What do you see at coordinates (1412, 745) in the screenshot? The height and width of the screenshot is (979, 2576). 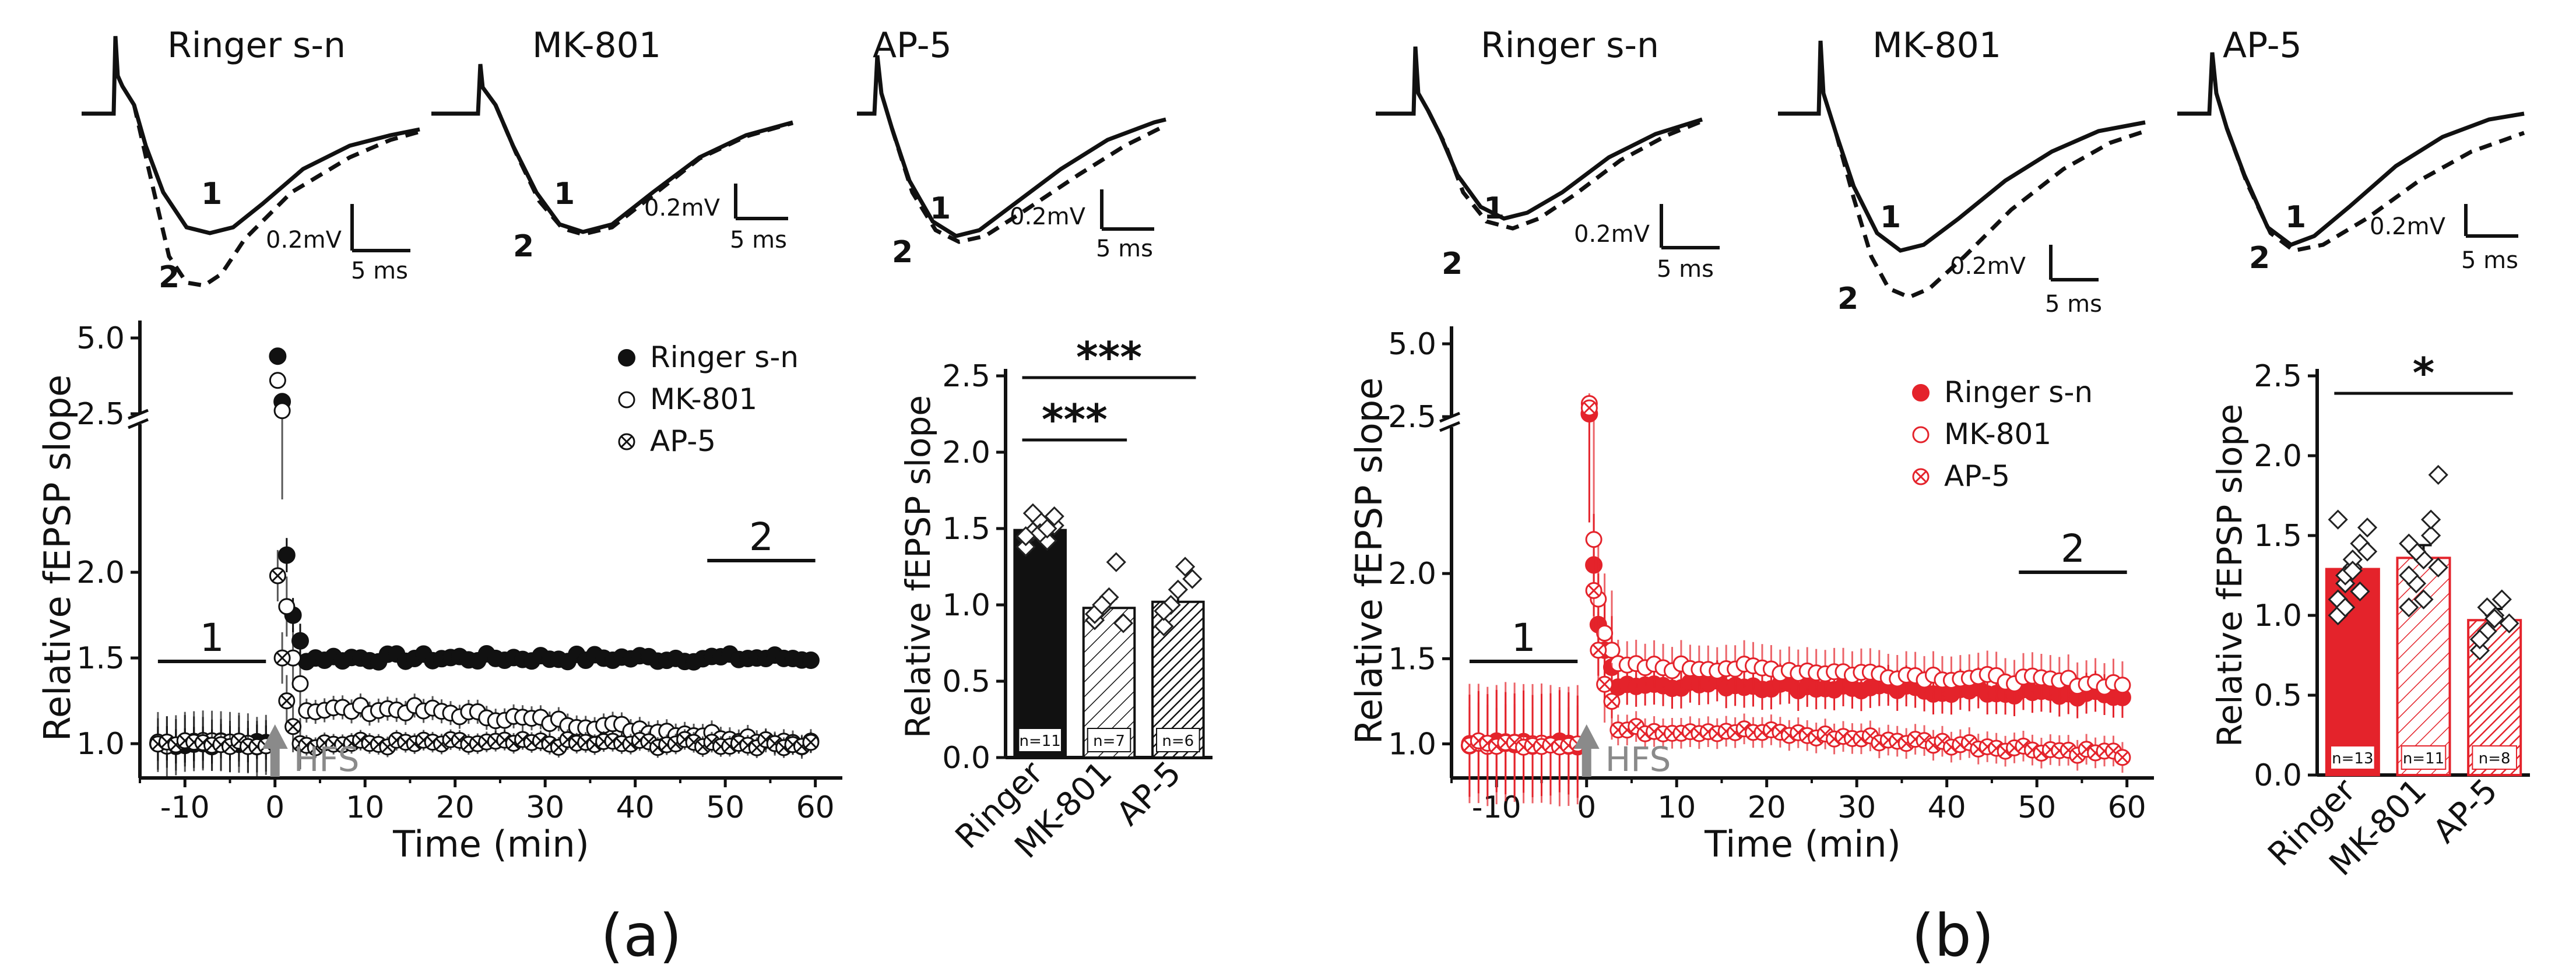 I see `y-tick-label: 1.0` at bounding box center [1412, 745].